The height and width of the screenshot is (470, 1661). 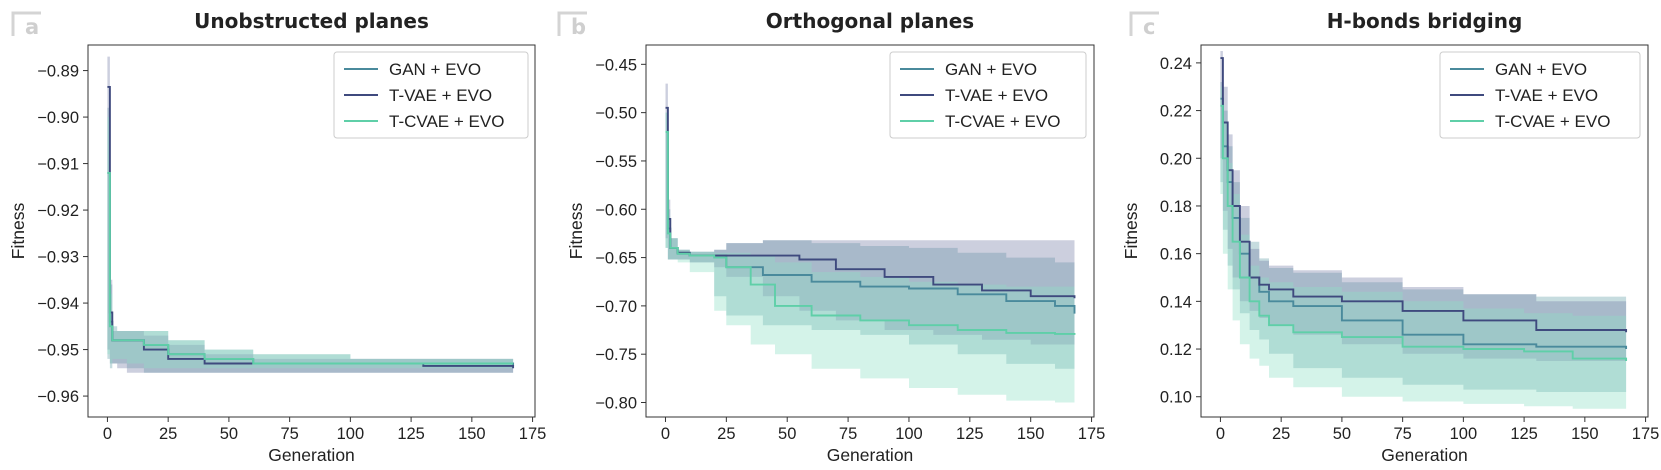 What do you see at coordinates (616, 210) in the screenshot?
I see `y-tick-label: −0.60` at bounding box center [616, 210].